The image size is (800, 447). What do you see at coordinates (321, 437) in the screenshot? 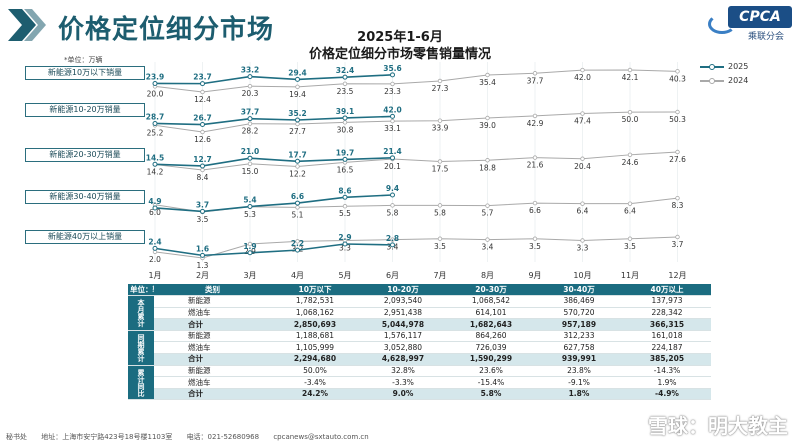
I see `footer-email: cpcanews@sxtauto.com.cn` at bounding box center [321, 437].